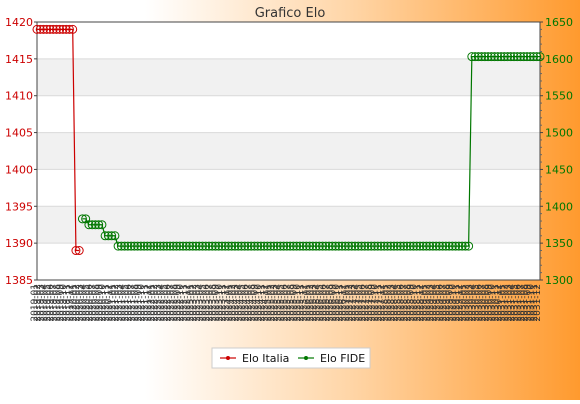 The height and width of the screenshot is (404, 580). I want to click on y-left-tick-label: 1400, so click(19, 169).